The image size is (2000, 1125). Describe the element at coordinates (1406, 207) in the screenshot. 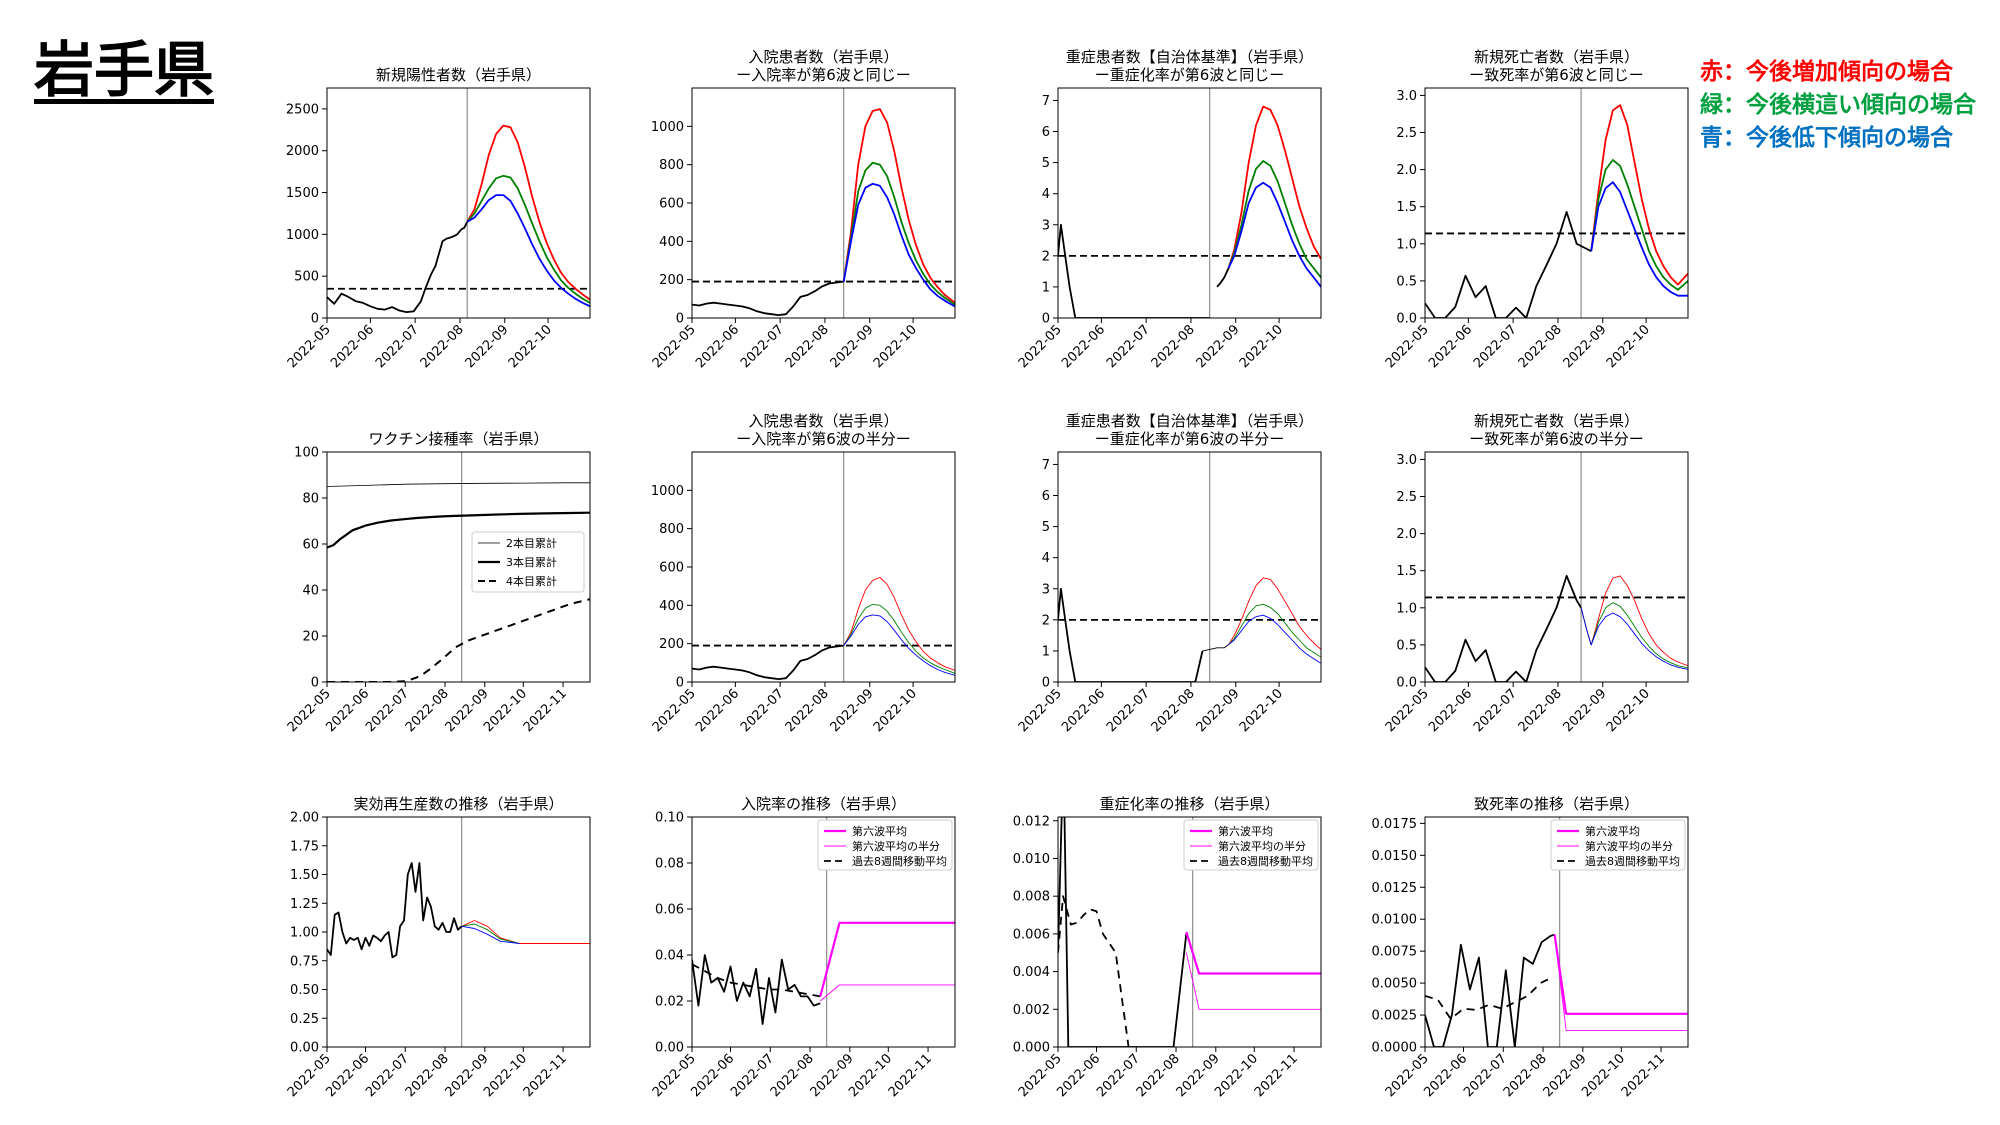

I see `y-tick-label: 1.5` at that location.